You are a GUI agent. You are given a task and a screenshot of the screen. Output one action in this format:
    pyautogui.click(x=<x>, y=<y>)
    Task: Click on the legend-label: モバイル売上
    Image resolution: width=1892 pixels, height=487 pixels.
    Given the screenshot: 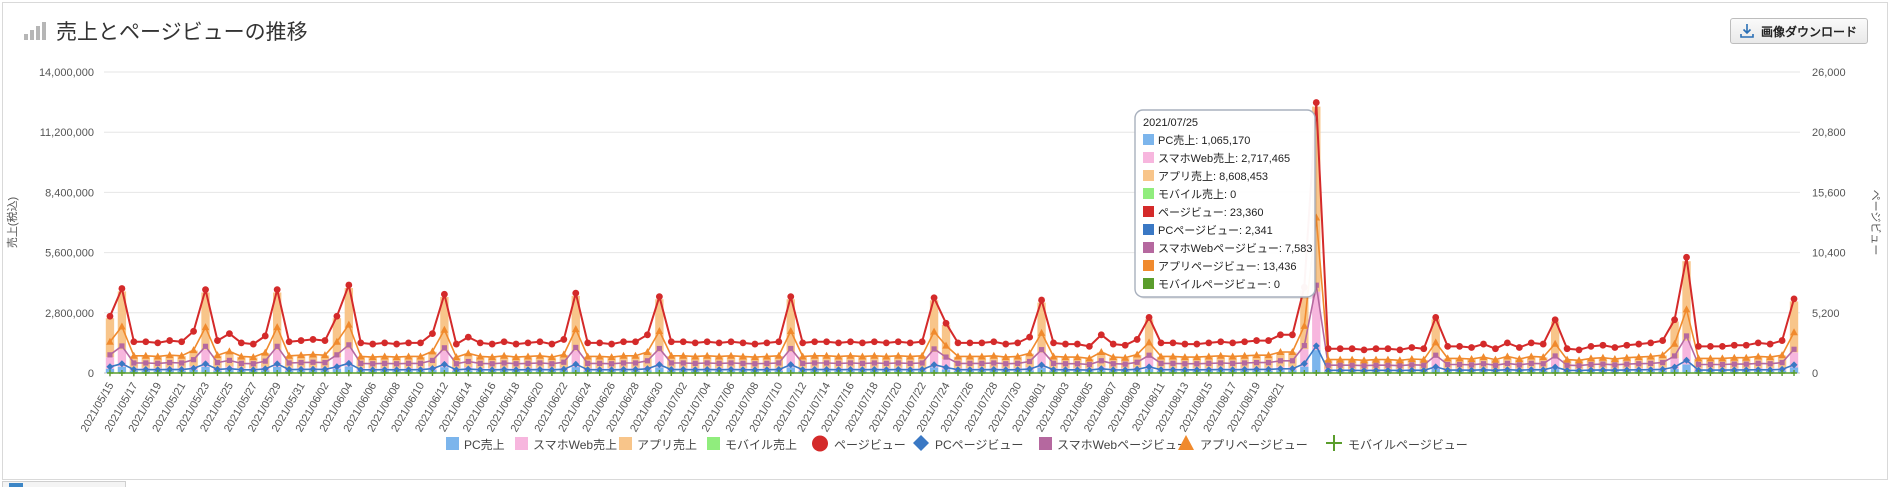 What is the action you would take?
    pyautogui.click(x=761, y=444)
    